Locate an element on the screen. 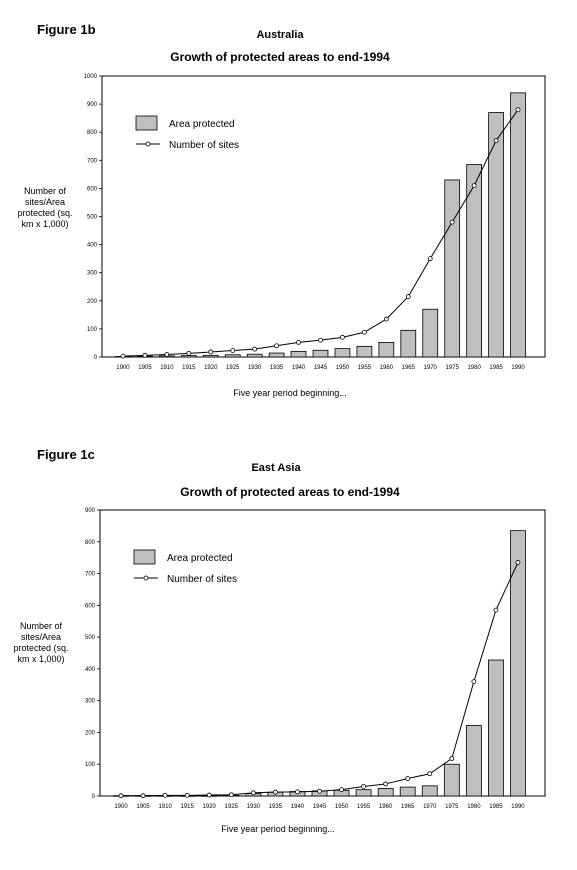 The width and height of the screenshot is (577, 870). y-tick-label: 1000 is located at coordinates (91, 77).